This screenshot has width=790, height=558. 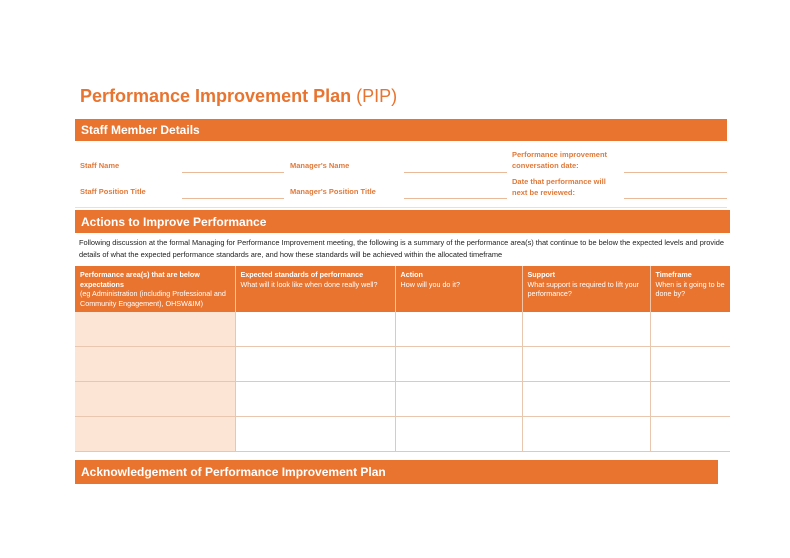 I want to click on staff-name-label: Staff Name, so click(x=100, y=165).